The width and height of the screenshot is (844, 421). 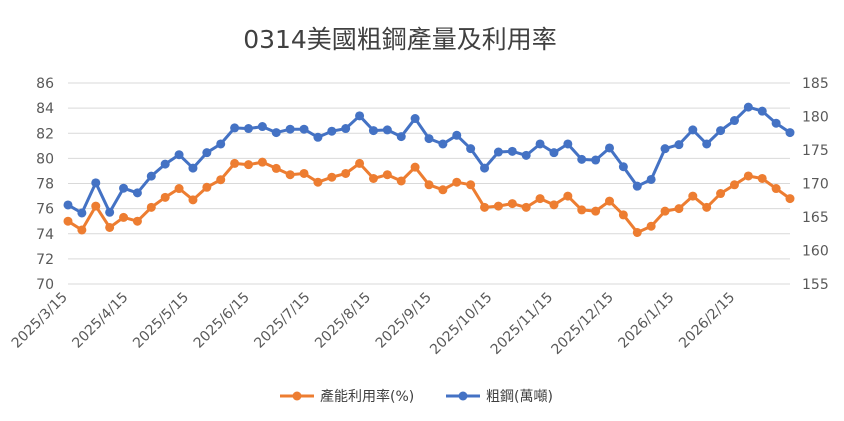 I want to click on y-right-tick-label: 175, so click(x=815, y=151).